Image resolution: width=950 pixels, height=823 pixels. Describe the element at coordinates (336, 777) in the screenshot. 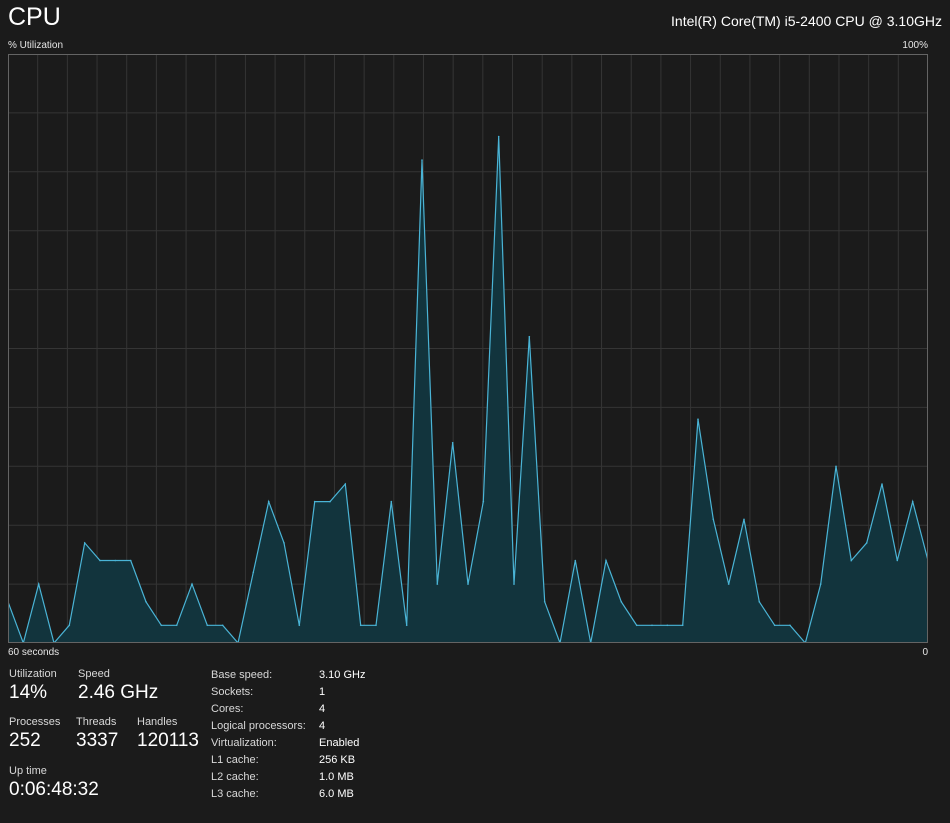

I see `detail-value: 1.0 MB` at that location.